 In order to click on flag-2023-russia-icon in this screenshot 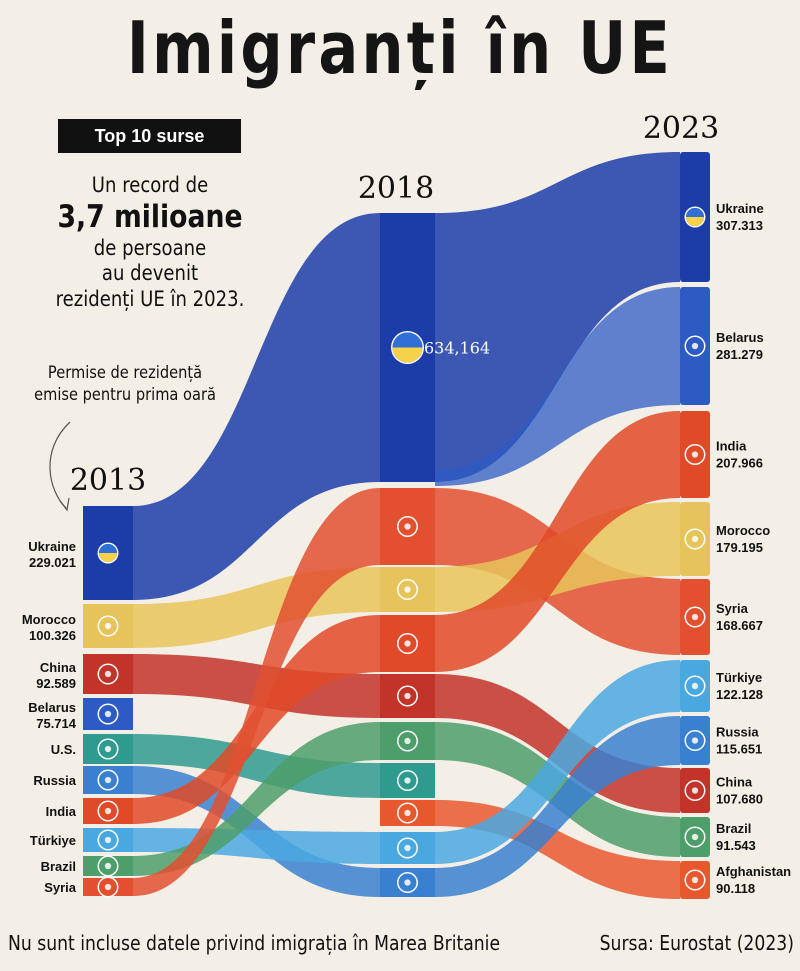, I will do `click(695, 740)`.